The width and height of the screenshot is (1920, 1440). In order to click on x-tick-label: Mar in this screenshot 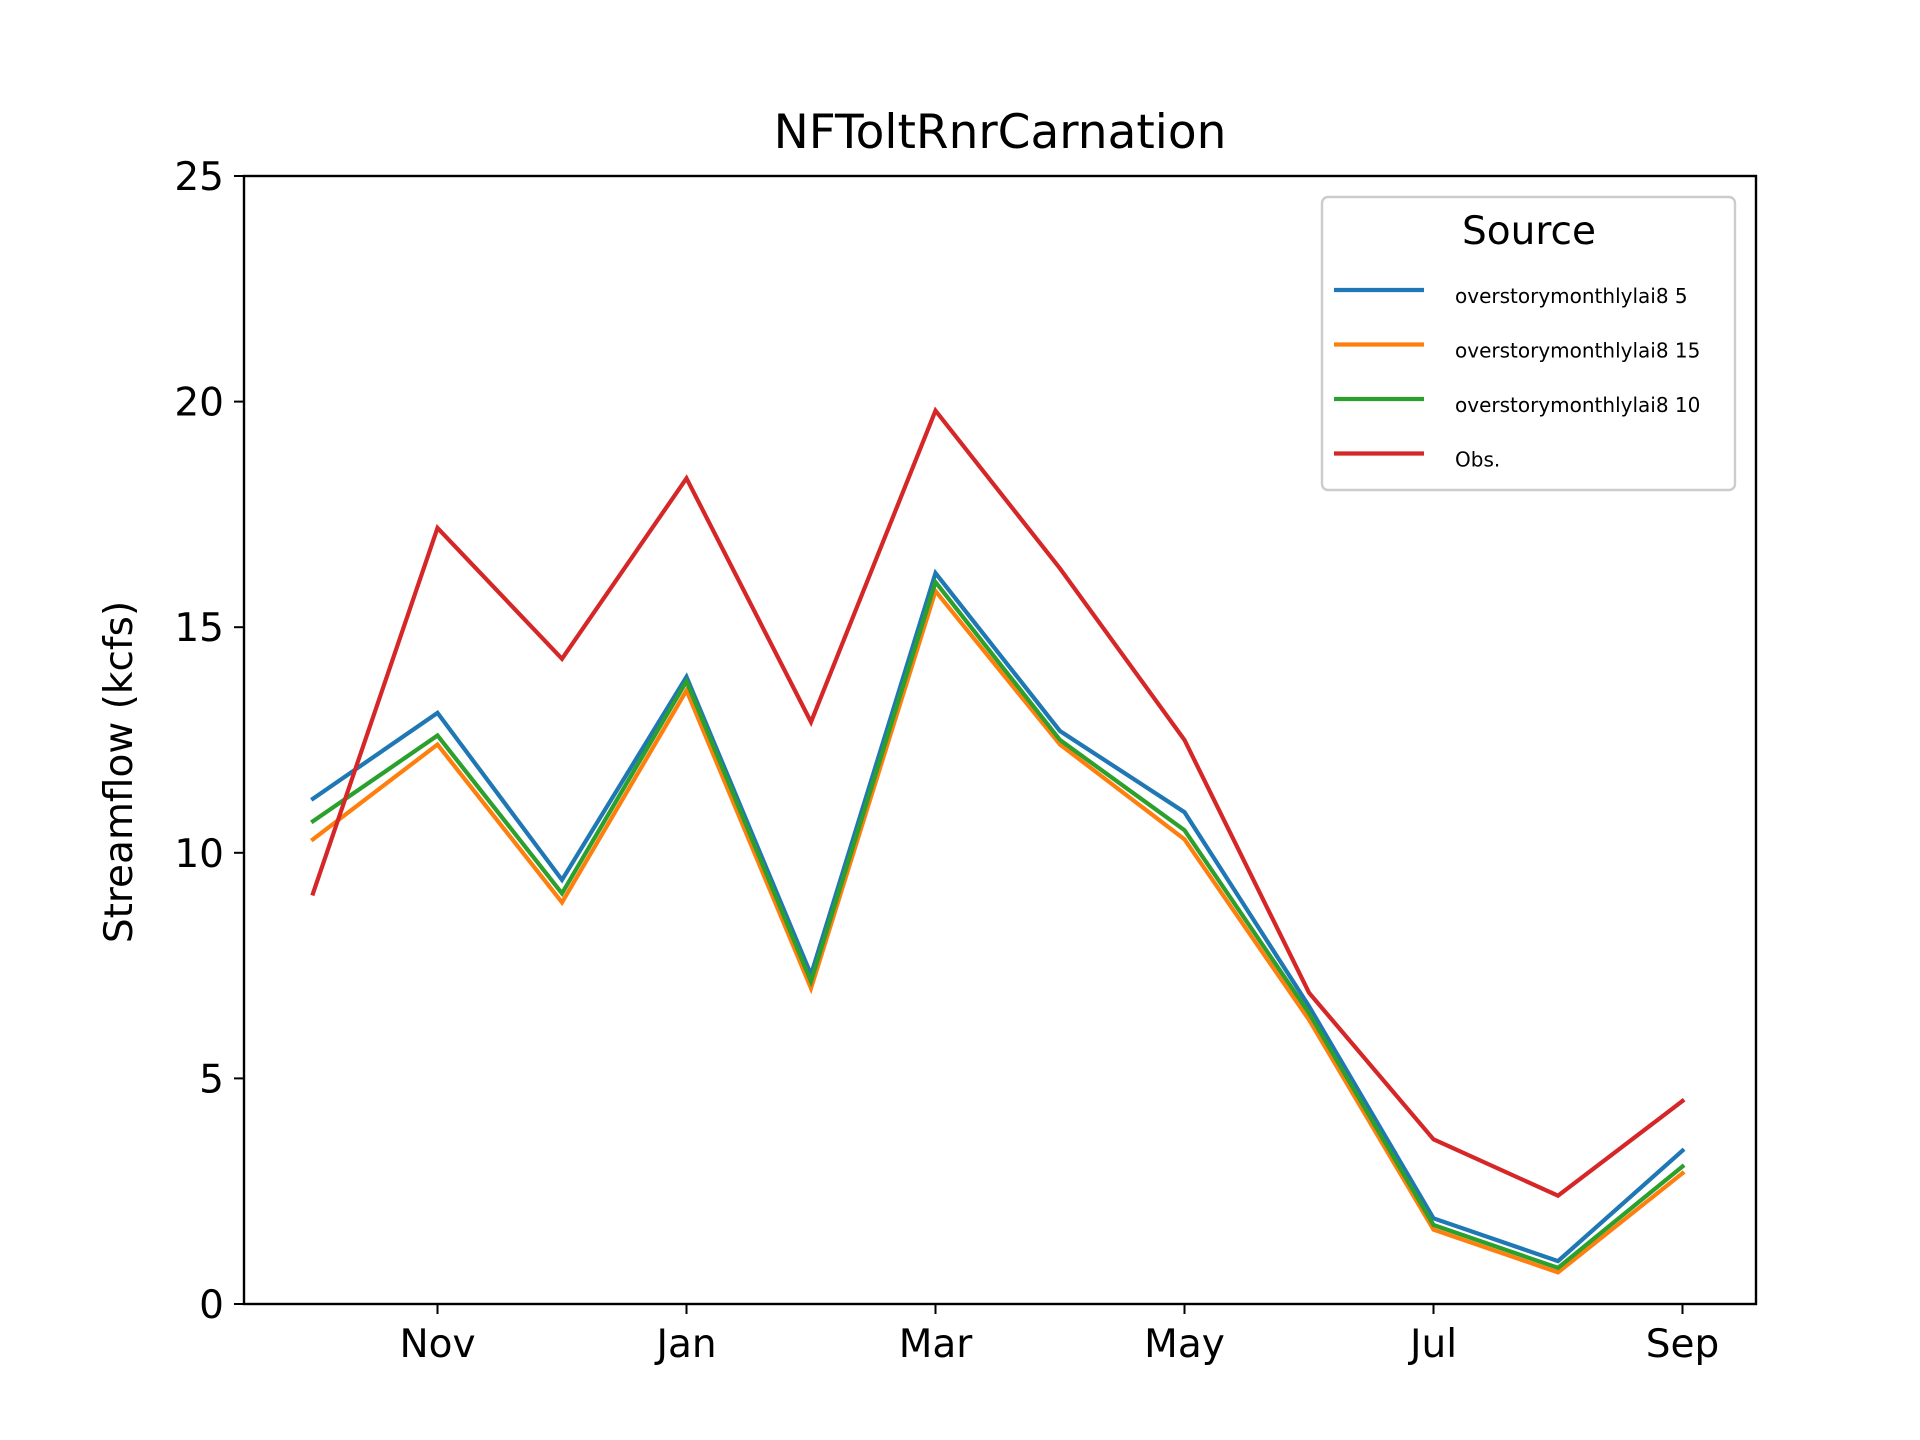, I will do `click(936, 1344)`.